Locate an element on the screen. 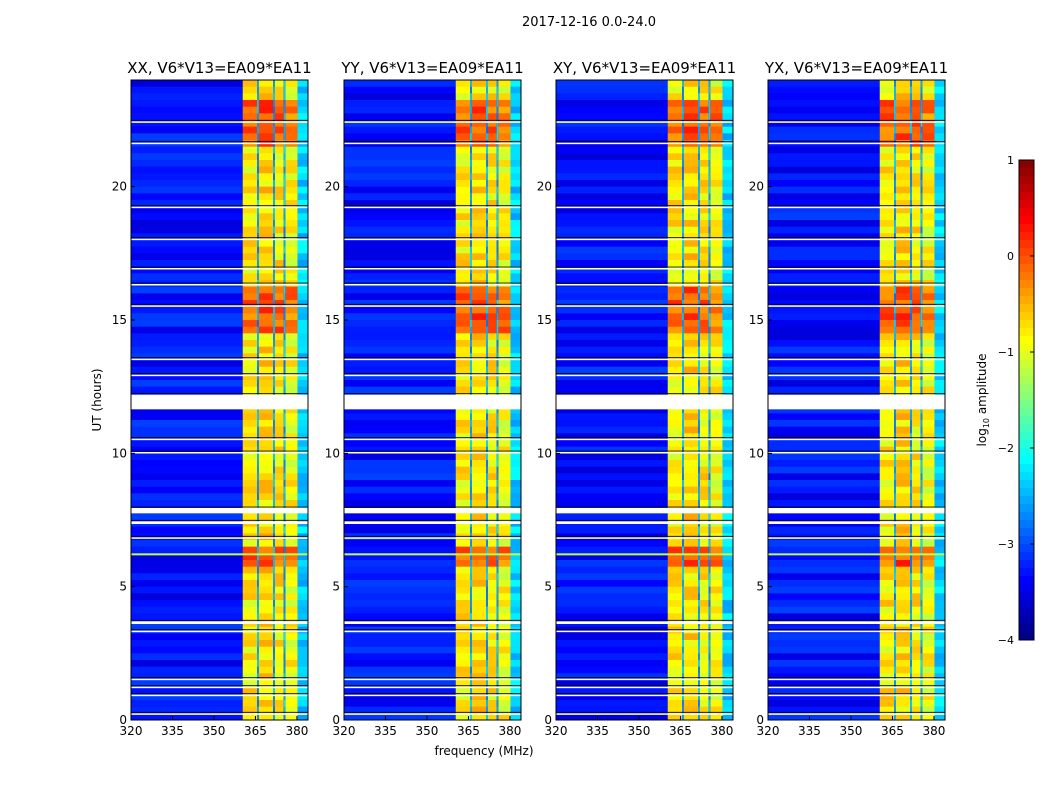 This screenshot has height=800, width=1050. colorbar-tick-label: −3 is located at coordinates (1006, 544).